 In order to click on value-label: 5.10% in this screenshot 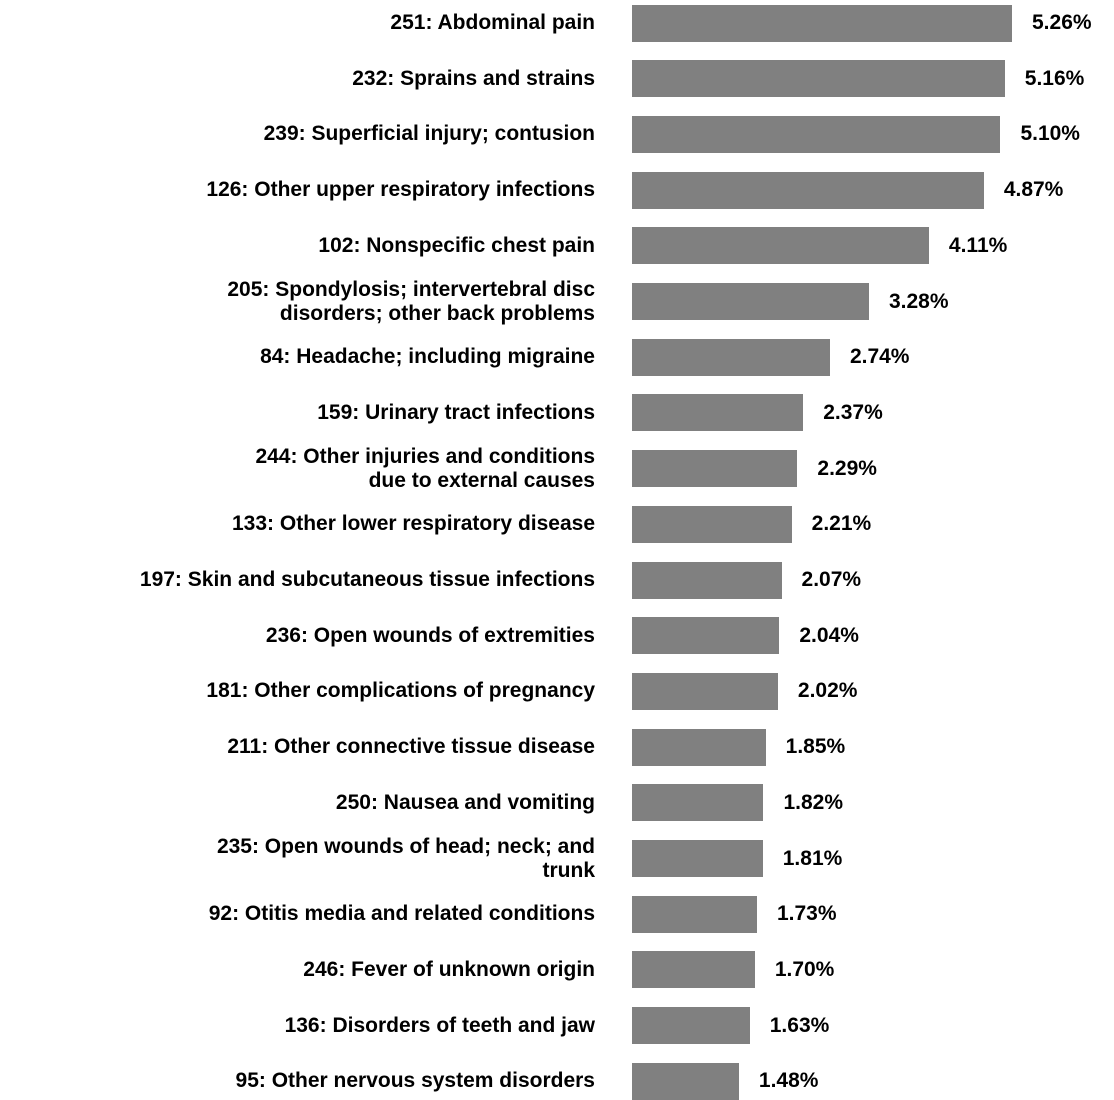, I will do `click(1050, 134)`.